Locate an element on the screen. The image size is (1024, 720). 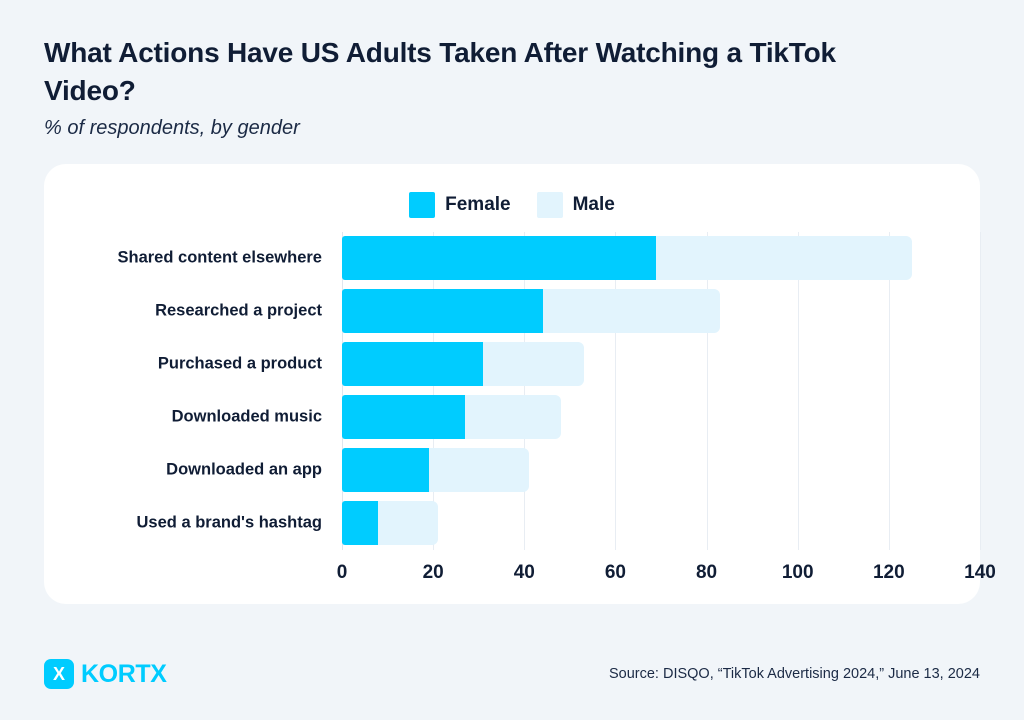
x-tick-label: 20 is located at coordinates (433, 572).